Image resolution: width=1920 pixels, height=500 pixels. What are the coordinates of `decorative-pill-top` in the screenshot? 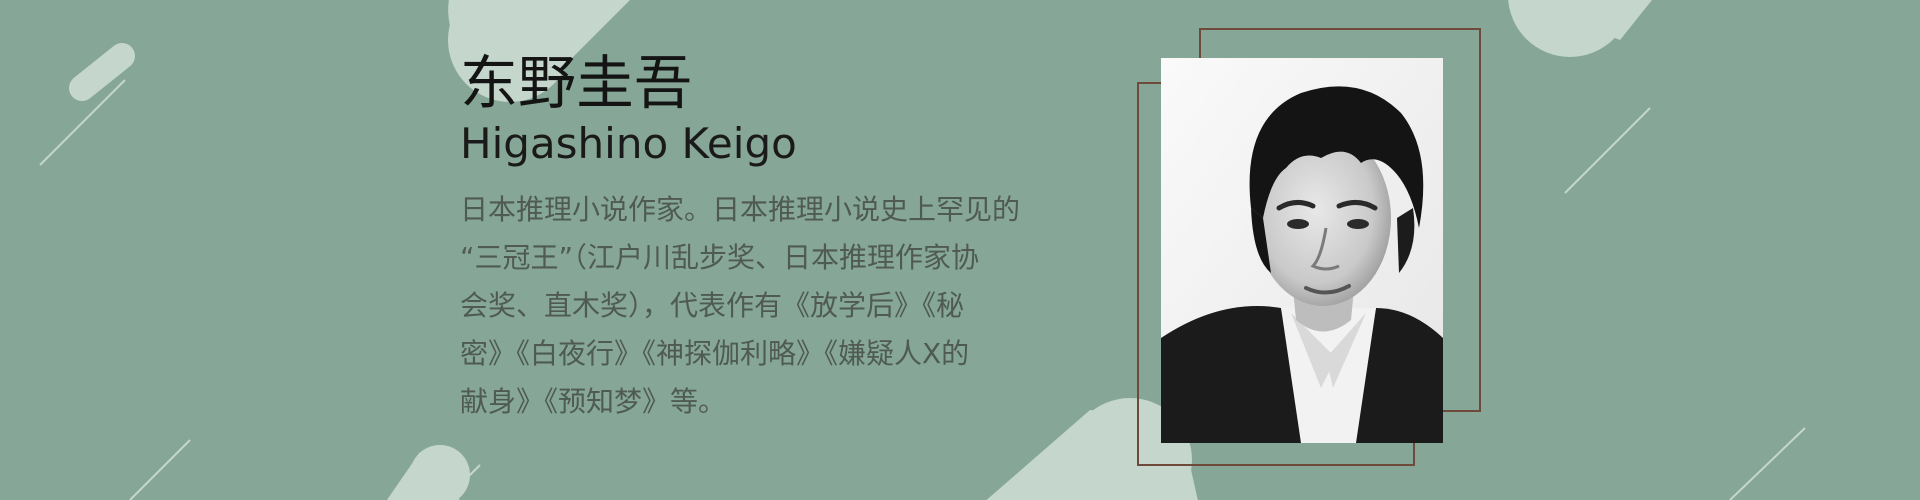 It's located at (539, 51).